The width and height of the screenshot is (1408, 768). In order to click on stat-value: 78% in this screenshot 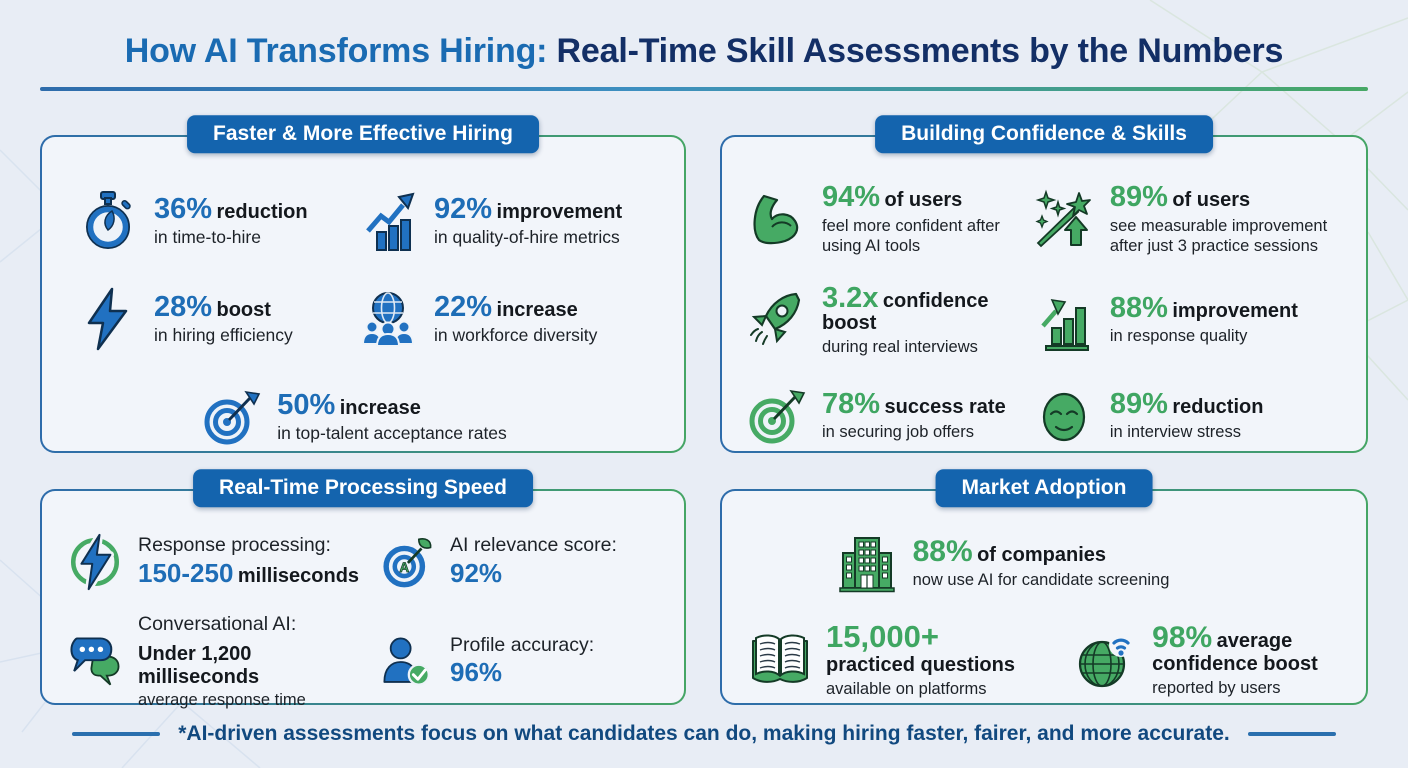, I will do `click(851, 403)`.